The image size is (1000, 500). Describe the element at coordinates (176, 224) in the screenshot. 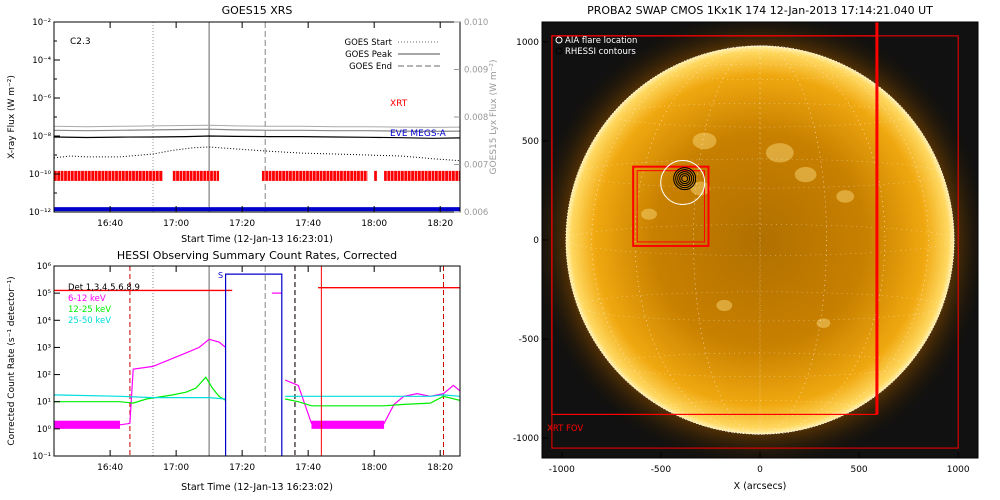

I see `goes-x-tick-label: 17:00` at that location.